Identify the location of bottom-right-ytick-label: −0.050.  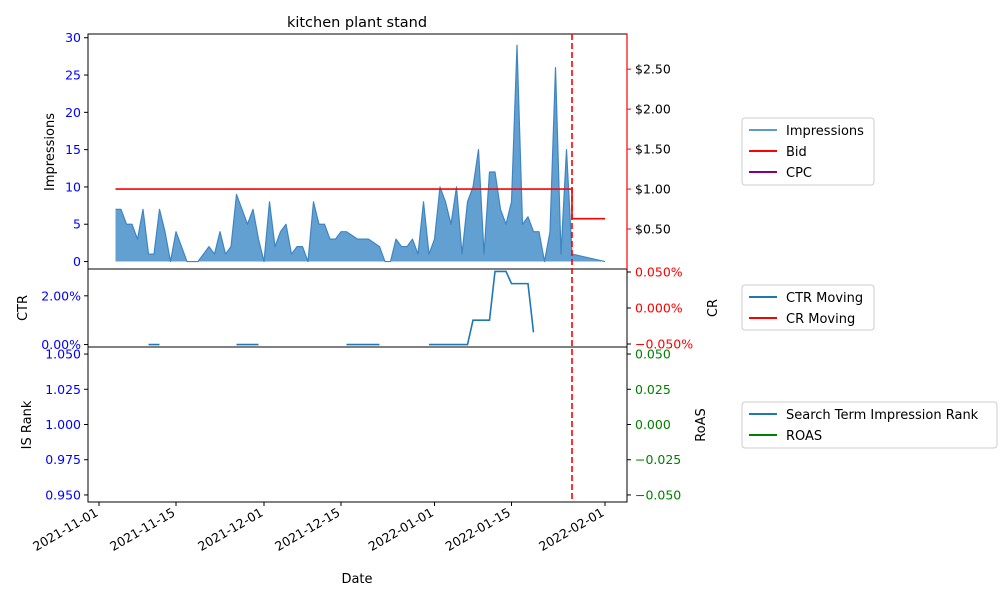
(658, 494).